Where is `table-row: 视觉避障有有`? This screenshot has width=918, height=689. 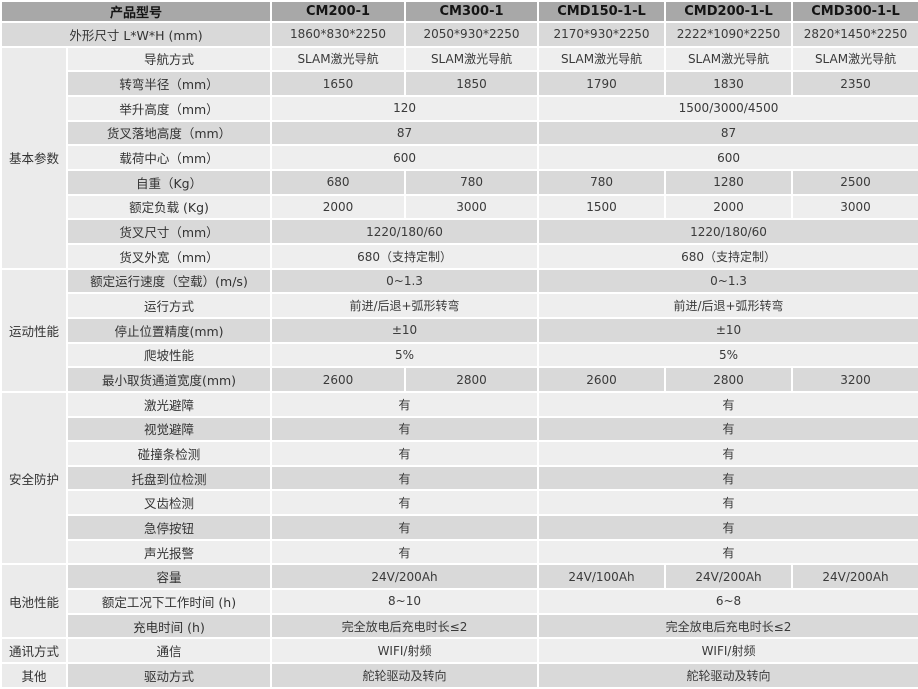 table-row: 视觉避障有有 is located at coordinates (459, 429).